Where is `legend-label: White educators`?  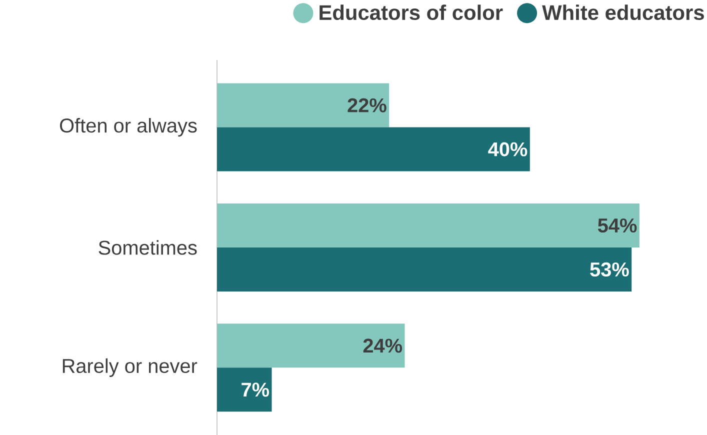
legend-label: White educators is located at coordinates (623, 12).